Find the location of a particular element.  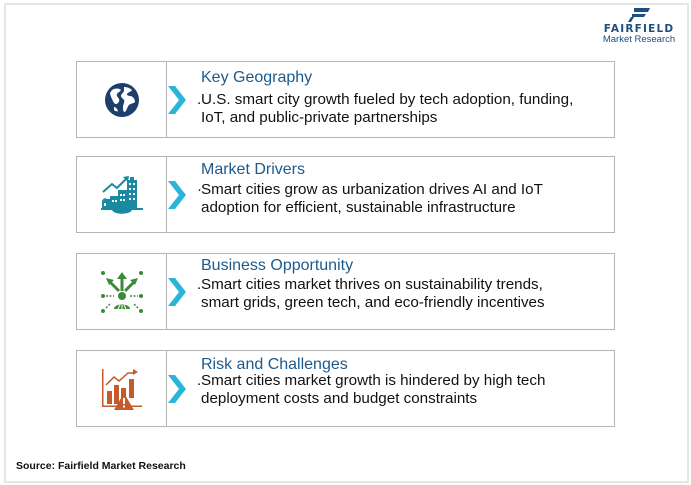

card-title: Business Opportunity is located at coordinates (277, 265).